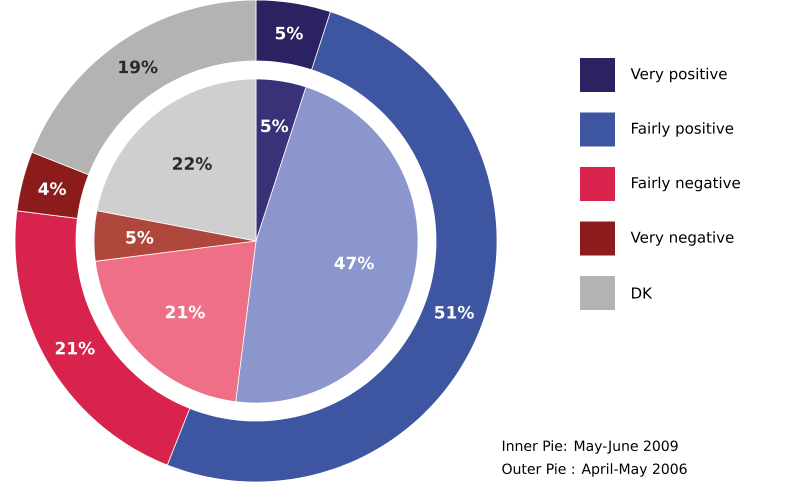 The width and height of the screenshot is (805, 482). What do you see at coordinates (354, 263) in the screenshot?
I see `data-label: 47%` at bounding box center [354, 263].